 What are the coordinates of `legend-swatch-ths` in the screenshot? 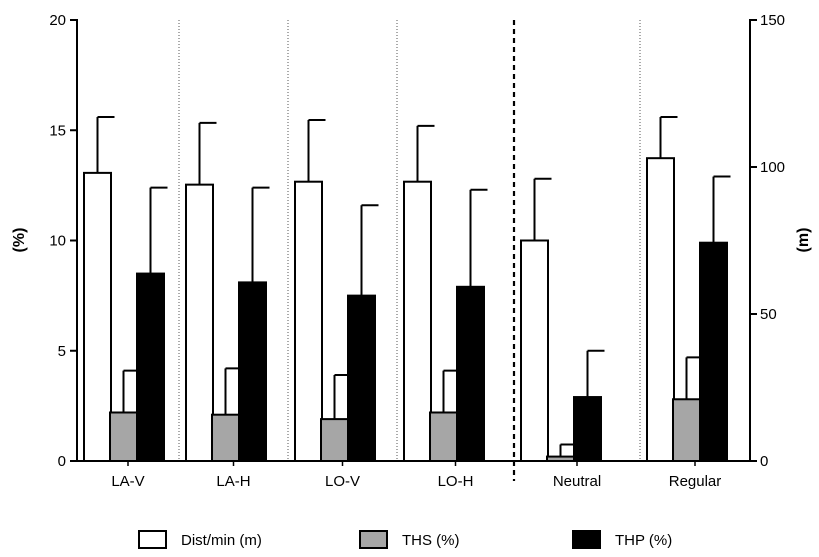 It's located at (373, 539).